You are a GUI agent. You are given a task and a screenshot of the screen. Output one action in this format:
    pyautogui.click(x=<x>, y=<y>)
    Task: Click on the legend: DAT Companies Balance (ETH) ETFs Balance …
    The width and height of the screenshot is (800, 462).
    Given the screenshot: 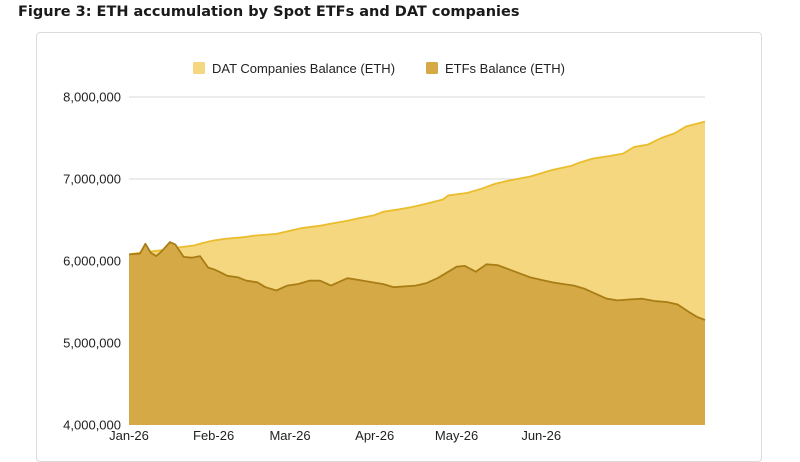 What is the action you would take?
    pyautogui.click(x=379, y=68)
    